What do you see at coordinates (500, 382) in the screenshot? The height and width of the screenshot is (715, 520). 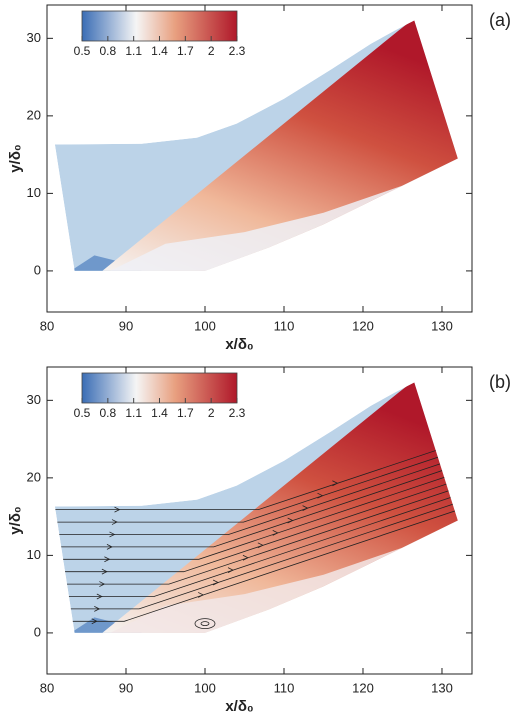 I see `panel-label: (b)` at bounding box center [500, 382].